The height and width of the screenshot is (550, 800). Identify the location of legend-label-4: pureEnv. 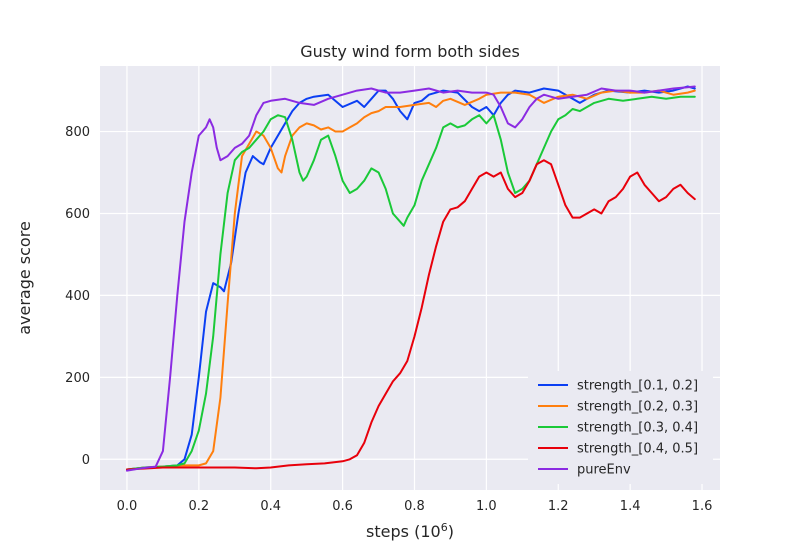
(604, 470).